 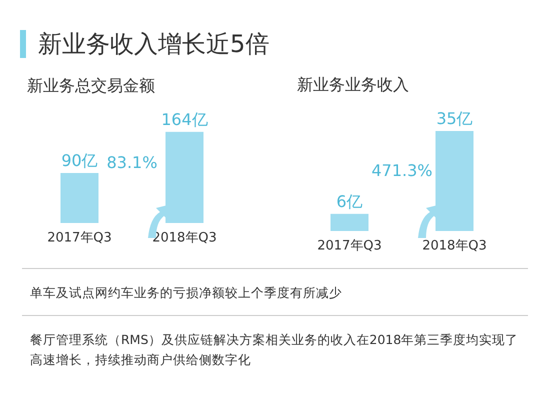 I want to click on data-label: 164亿, so click(x=184, y=119).